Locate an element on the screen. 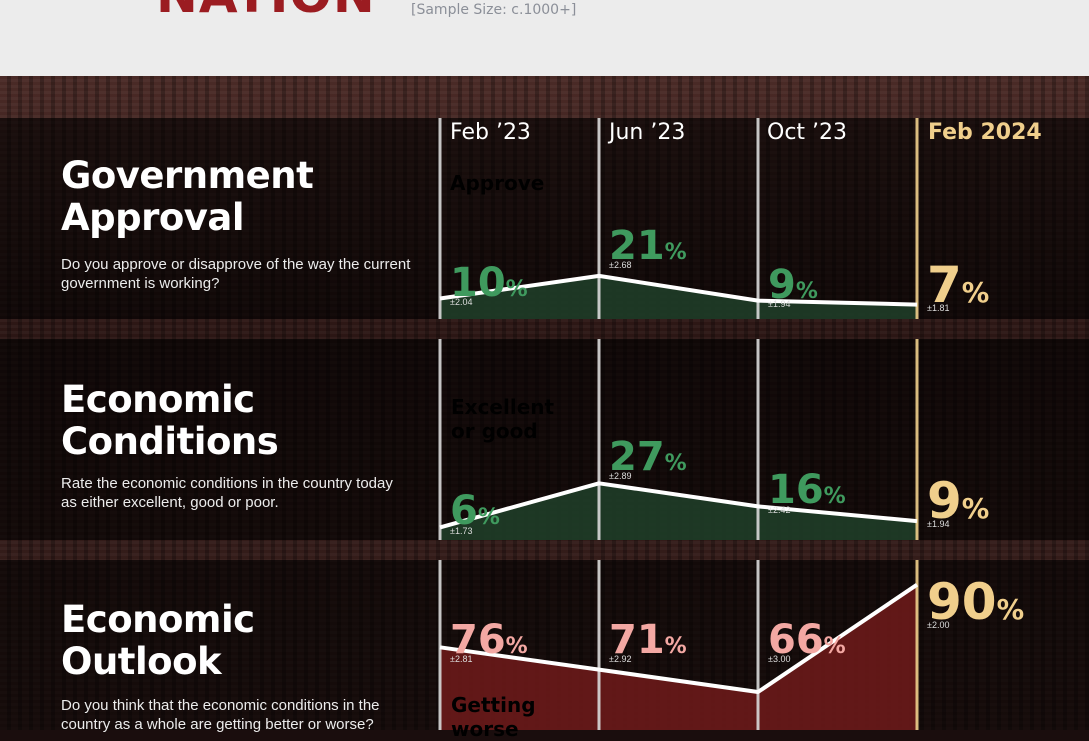 Image resolution: width=1089 pixels, height=741 pixels. margin-label-economic-conditions-jun-23: ±2.89 is located at coordinates (620, 476).